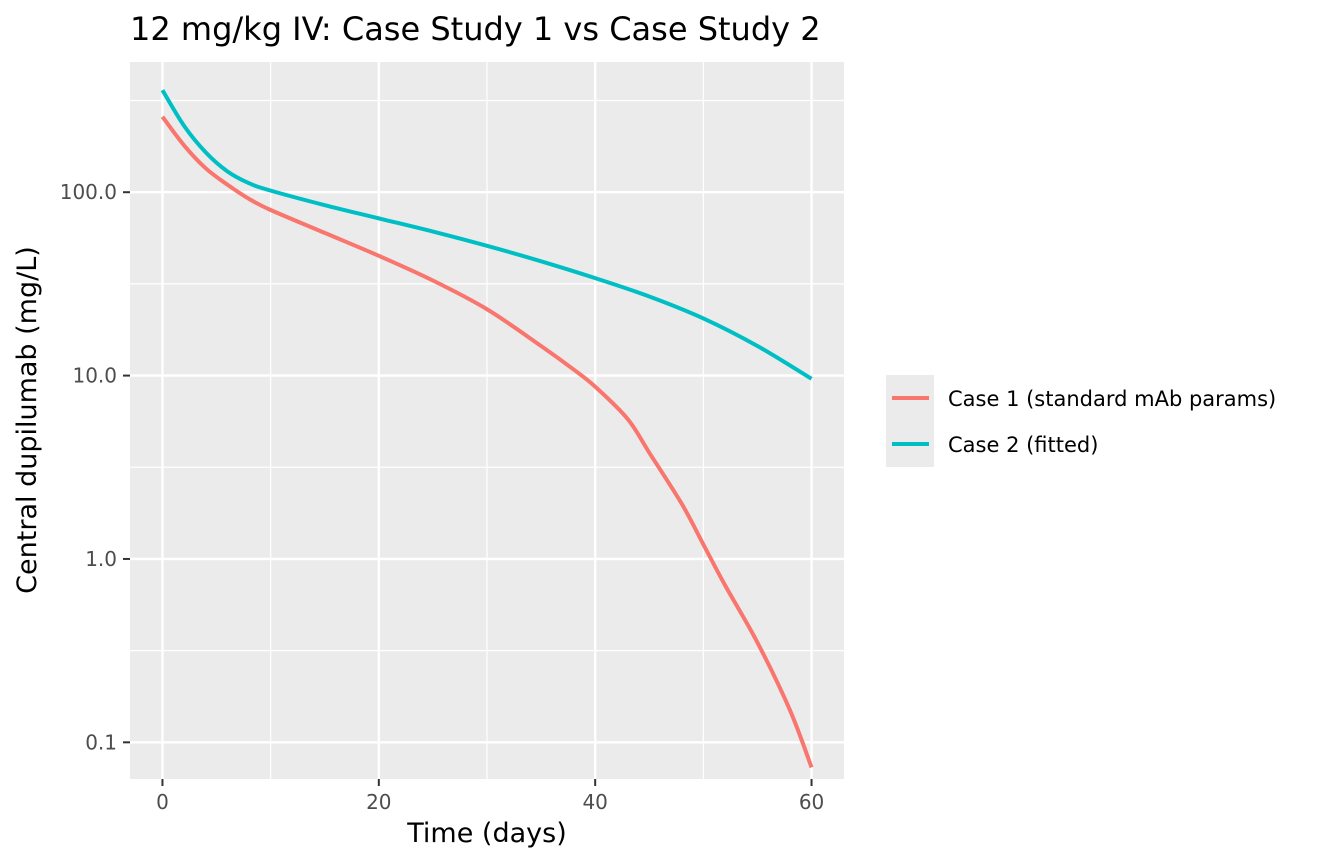 This screenshot has height=864, width=1344. Describe the element at coordinates (378, 802) in the screenshot. I see `x-tick-label: 20` at that location.